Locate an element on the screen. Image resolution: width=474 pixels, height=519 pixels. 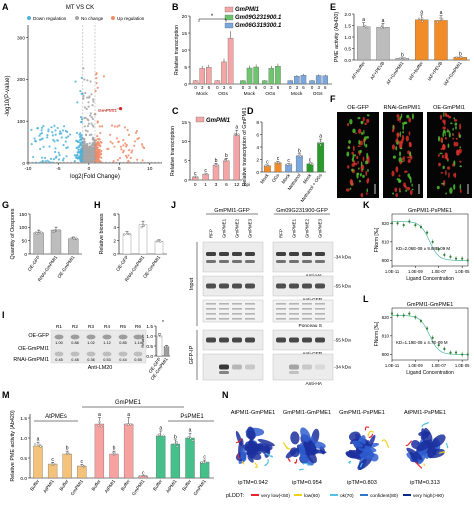
y-tick-label: 5 is located at coordinates (185, 161).